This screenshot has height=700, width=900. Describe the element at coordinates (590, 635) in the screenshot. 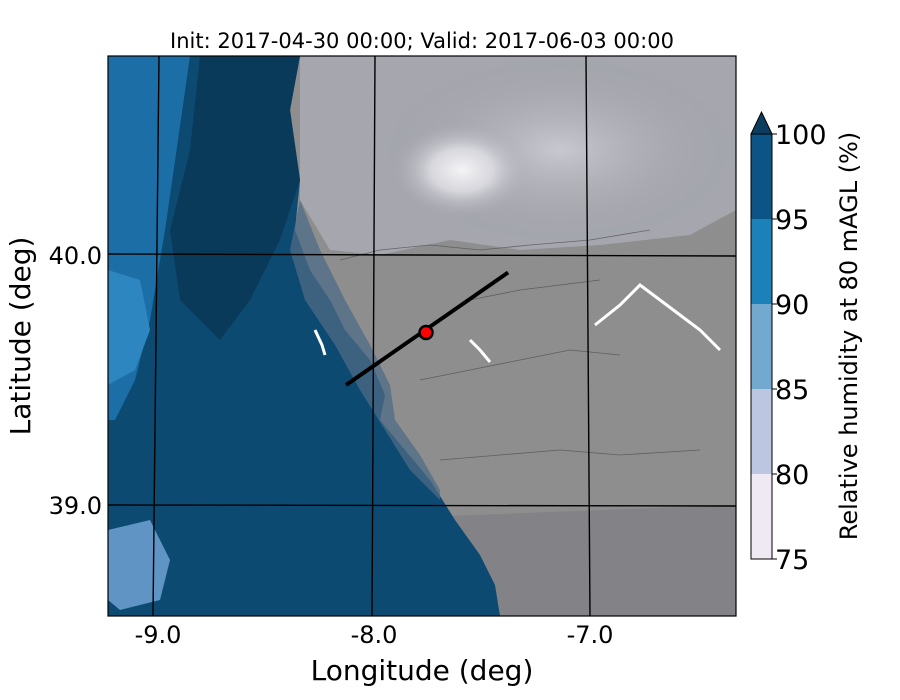

I see `longitude-tick-label: -7.0` at that location.